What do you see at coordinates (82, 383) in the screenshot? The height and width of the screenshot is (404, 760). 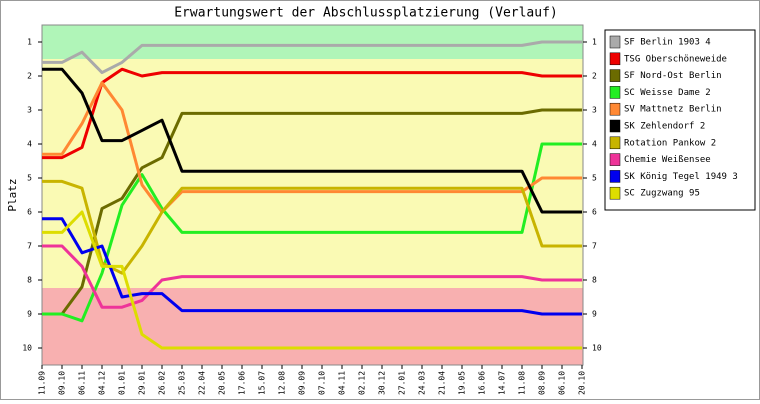 I see `x-tick-label: 06.11` at bounding box center [82, 383].